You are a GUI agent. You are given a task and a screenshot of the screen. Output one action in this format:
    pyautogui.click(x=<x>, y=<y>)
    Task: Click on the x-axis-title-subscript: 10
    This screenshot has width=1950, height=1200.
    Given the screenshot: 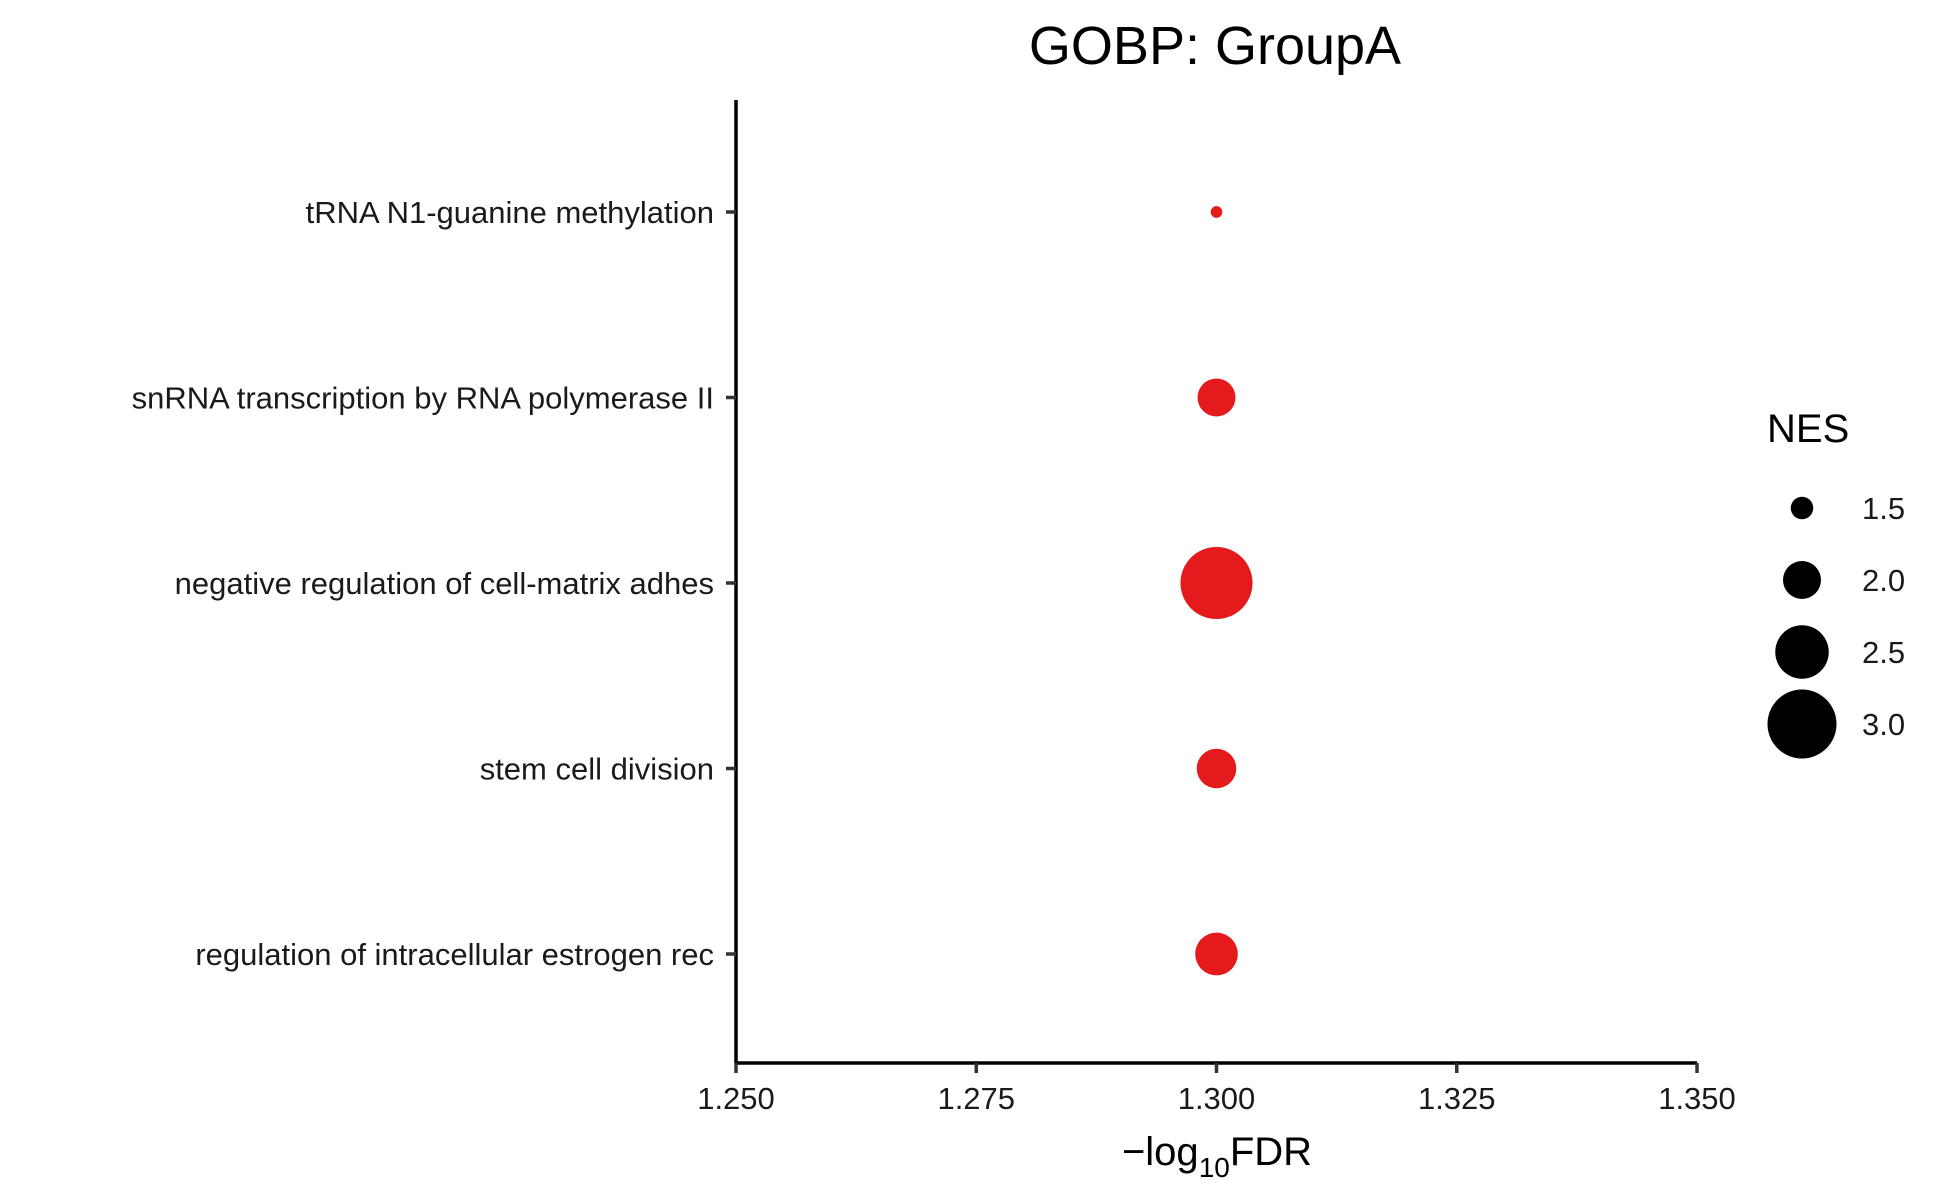 What is the action you would take?
    pyautogui.click(x=1214, y=1167)
    